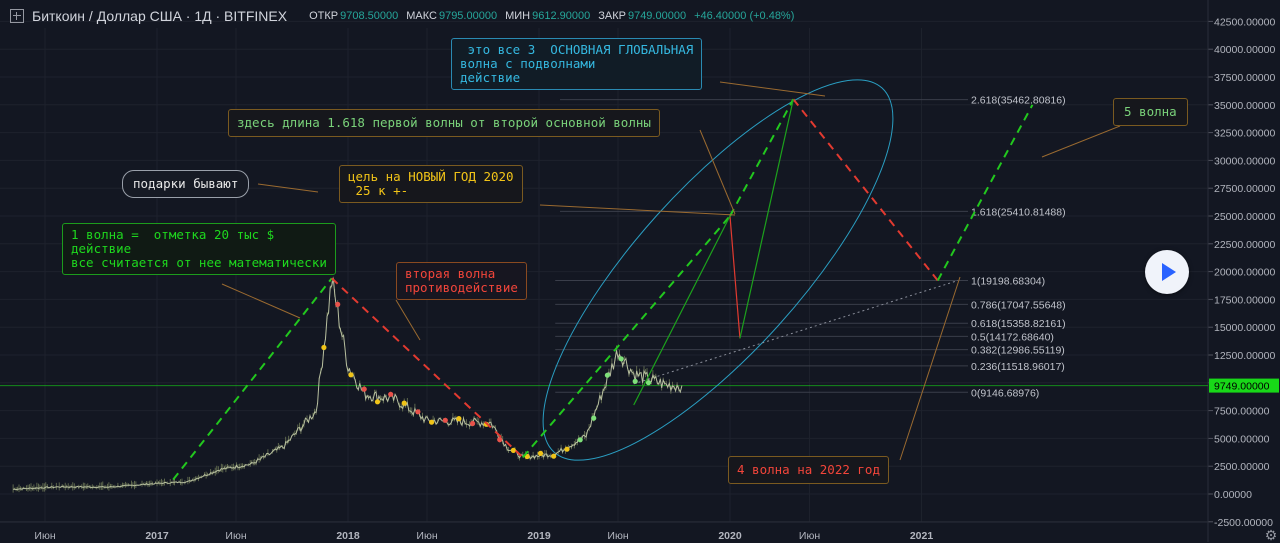 This screenshot has height=543, width=1280. Describe the element at coordinates (421, 16) in the screenshot. I see `high-label: МАКС` at that location.